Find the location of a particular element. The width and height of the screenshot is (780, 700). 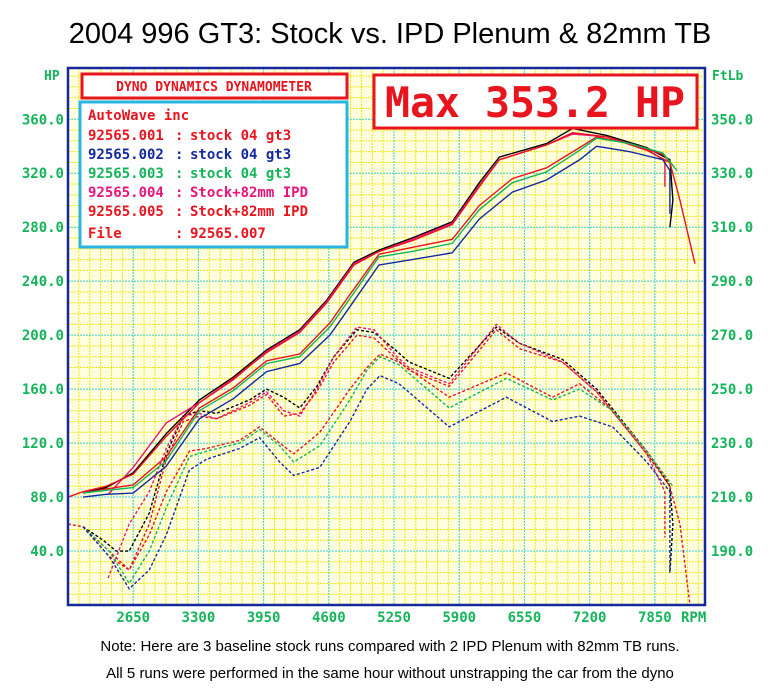

y-left-axis-label: HP is located at coordinates (52, 76).